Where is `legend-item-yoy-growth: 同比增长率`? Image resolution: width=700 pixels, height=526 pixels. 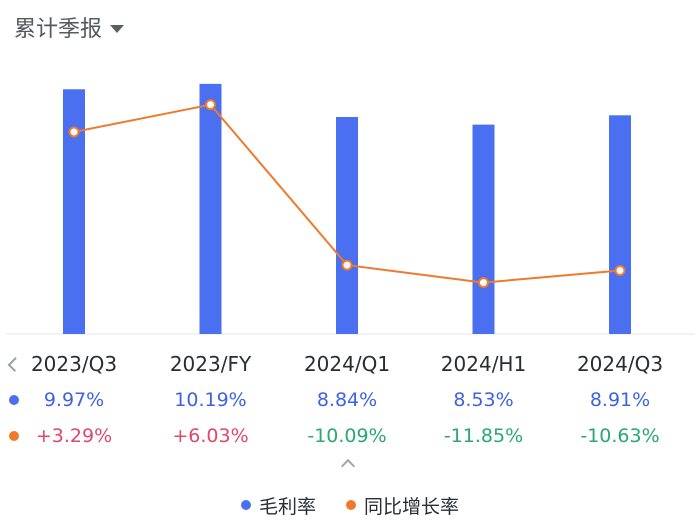
legend-item-yoy-growth: 同比增长率 is located at coordinates (402, 505).